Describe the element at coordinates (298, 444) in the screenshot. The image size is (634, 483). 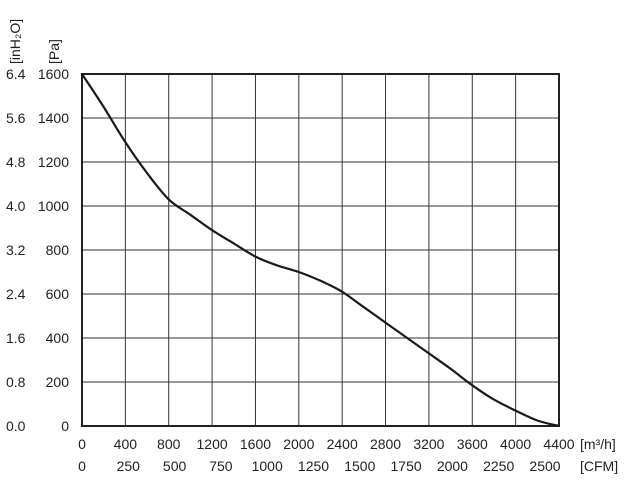
I see `x-tick-label-m3h: 2000` at that location.